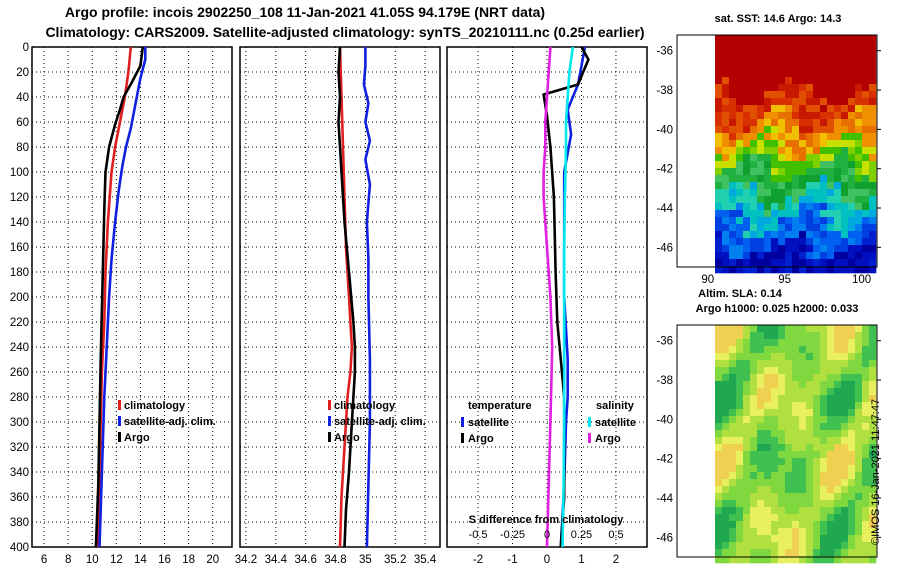  I want to click on x-tick-label: 35.2, so click(395, 560).